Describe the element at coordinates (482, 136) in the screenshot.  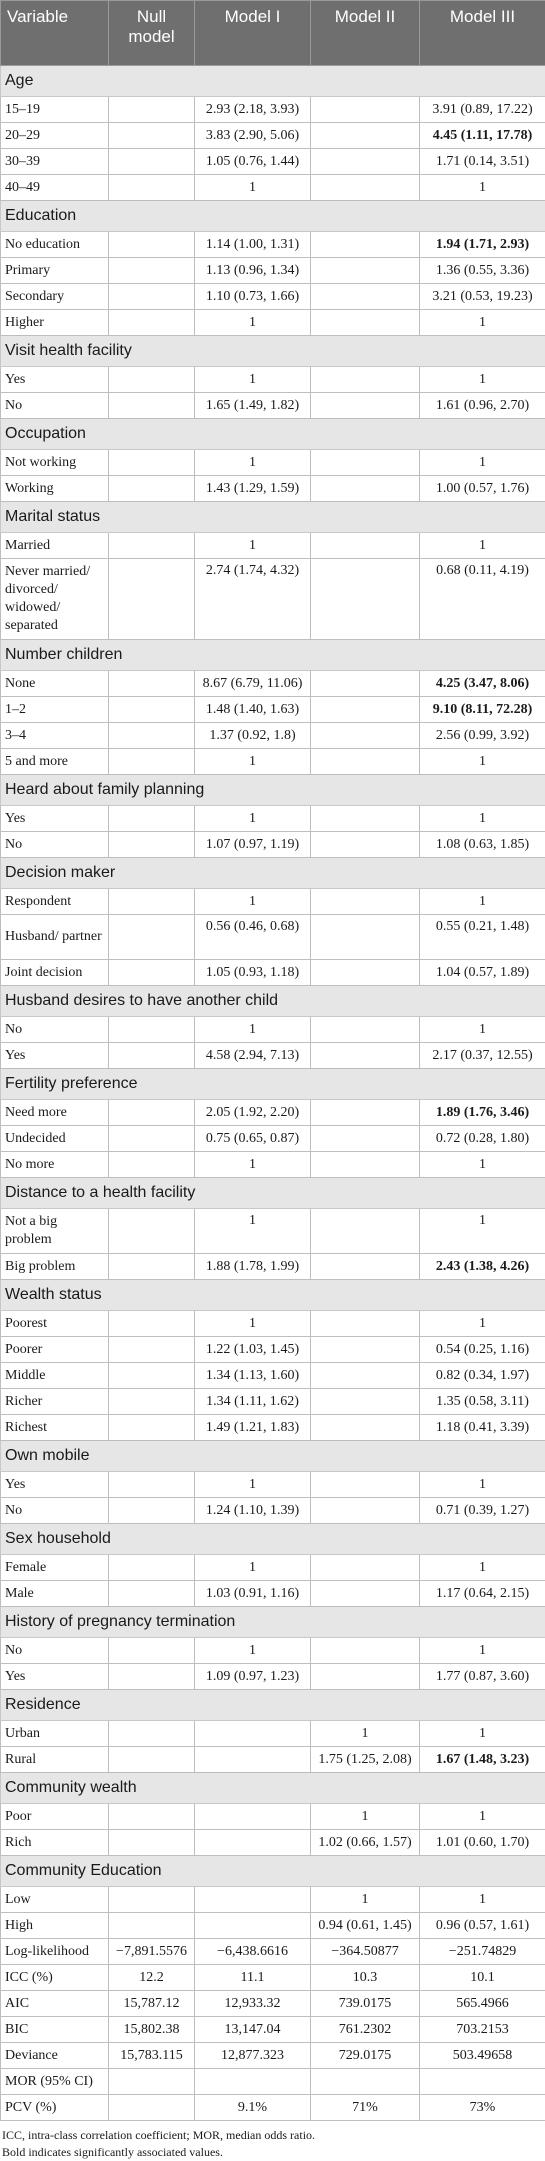
I see `cell-model-3: 4.45 (1.11, 17.78)` at that location.